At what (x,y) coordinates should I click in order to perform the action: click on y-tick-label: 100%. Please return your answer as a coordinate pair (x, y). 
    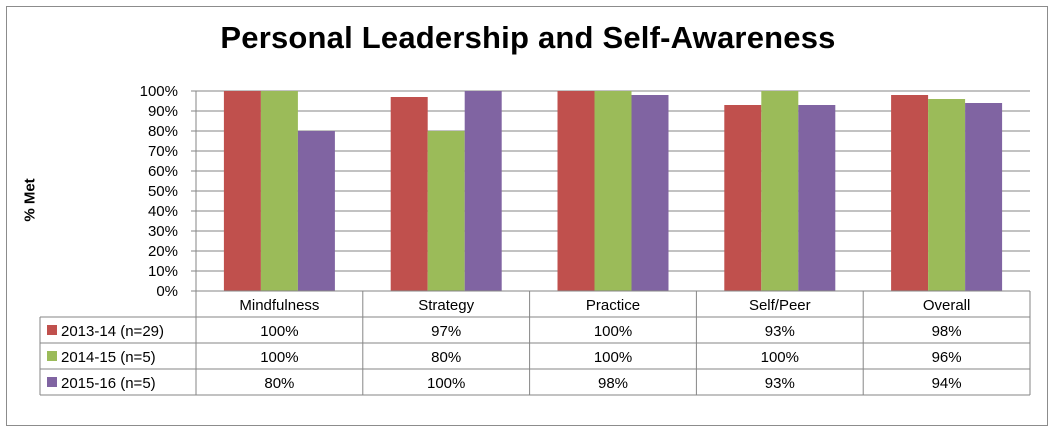
    Looking at the image, I should click on (159, 91).